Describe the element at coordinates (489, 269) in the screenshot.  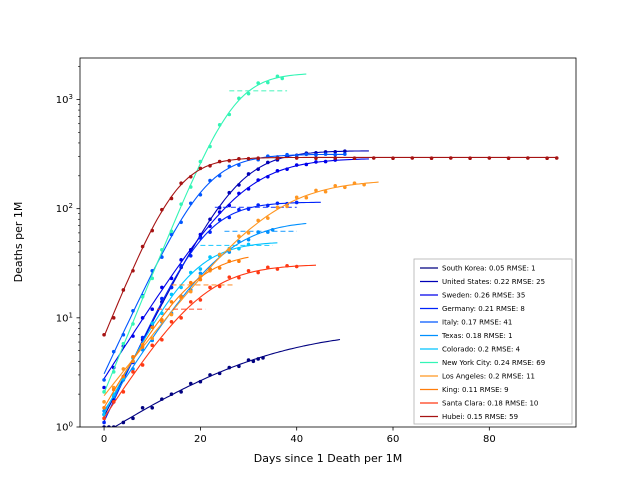
I see `legend-label: South Korea: 0.05 RMSE: 1` at that location.